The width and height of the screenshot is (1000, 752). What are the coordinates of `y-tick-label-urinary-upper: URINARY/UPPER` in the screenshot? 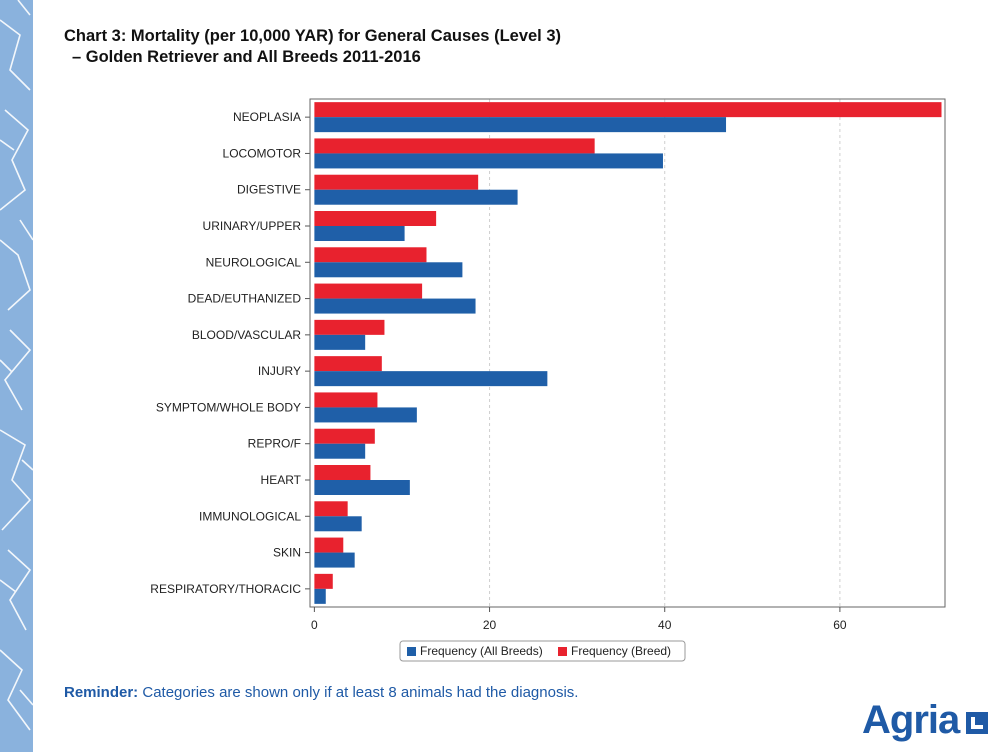 It's located at (252, 226).